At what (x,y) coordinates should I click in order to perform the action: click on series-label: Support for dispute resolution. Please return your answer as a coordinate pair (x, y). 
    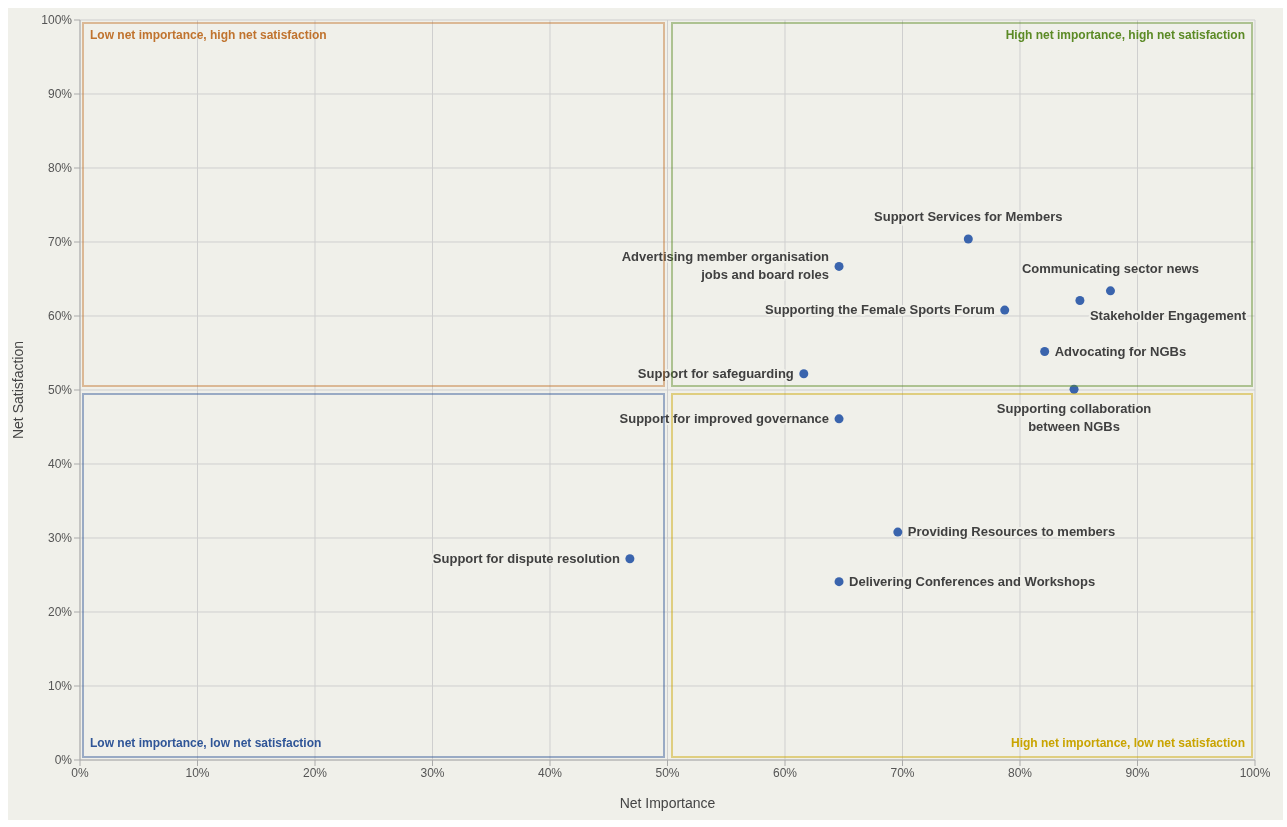
    Looking at the image, I should click on (526, 558).